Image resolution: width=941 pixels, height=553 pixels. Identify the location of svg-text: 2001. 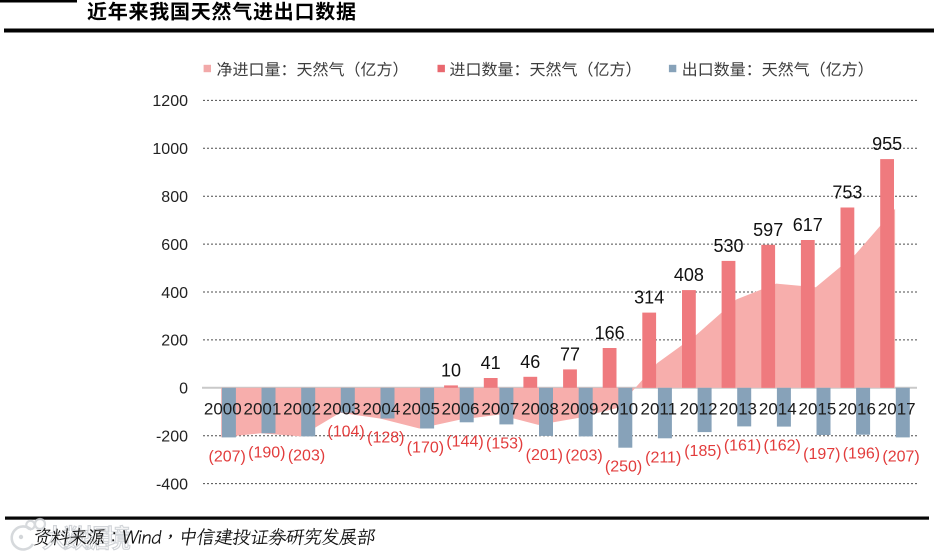
(262, 409).